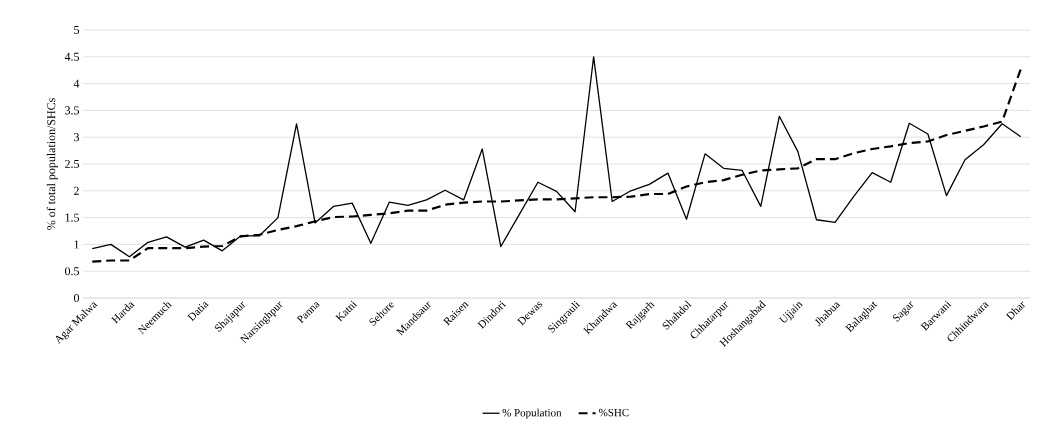 The image size is (1060, 430). What do you see at coordinates (52, 164) in the screenshot?
I see `y-axis-title: % of total population/SHCs` at bounding box center [52, 164].